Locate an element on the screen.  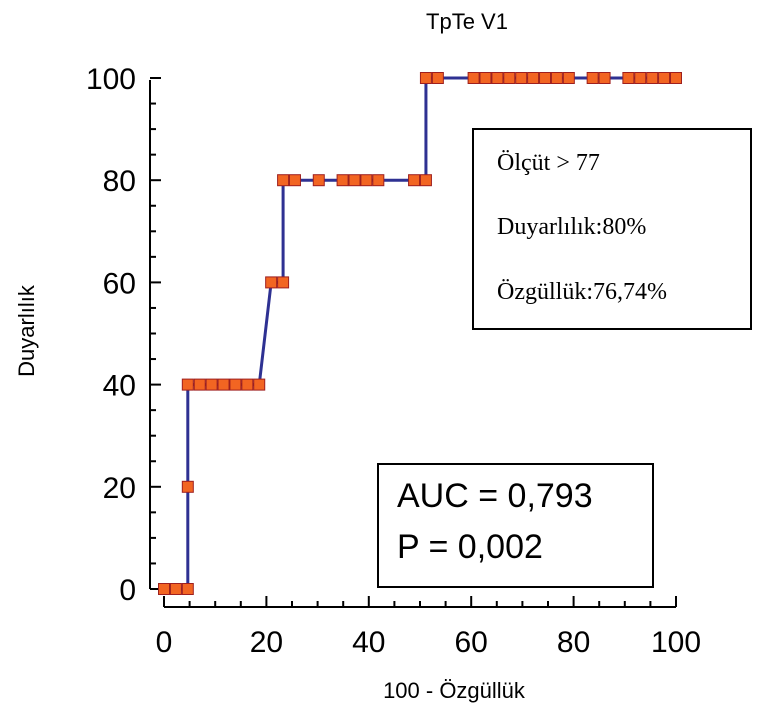
x-axis-label: 100 - Özgüllük is located at coordinates (454, 690).